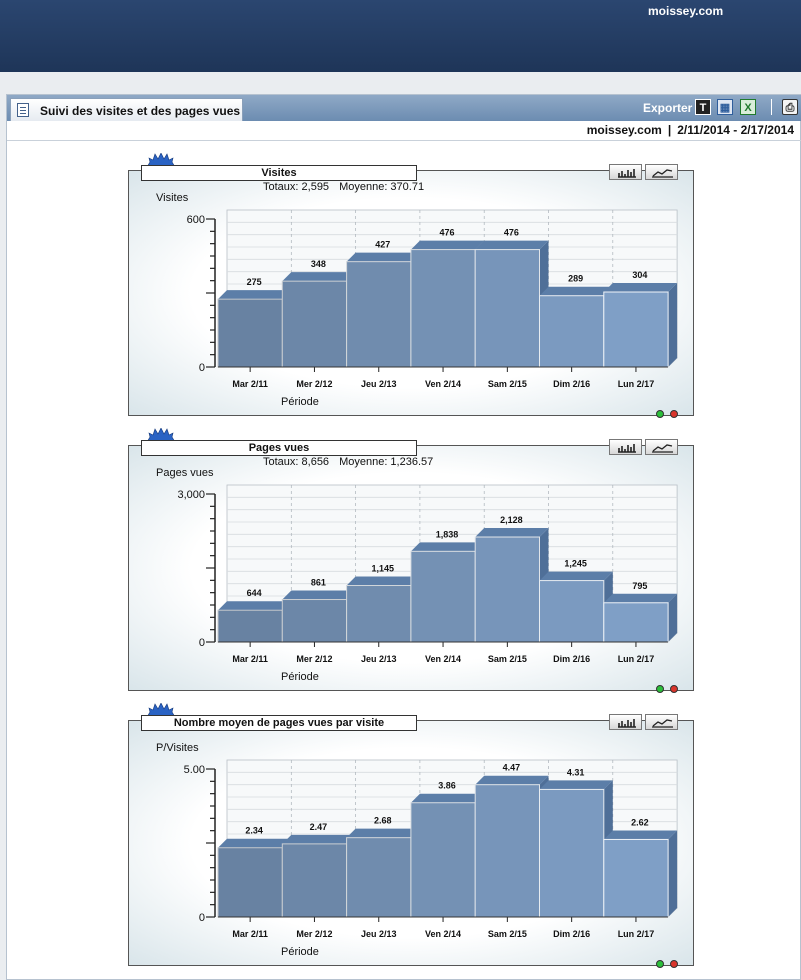  Describe the element at coordinates (279, 723) in the screenshot. I see `chart-title: Nombre moyen de pages vues par visite` at that location.